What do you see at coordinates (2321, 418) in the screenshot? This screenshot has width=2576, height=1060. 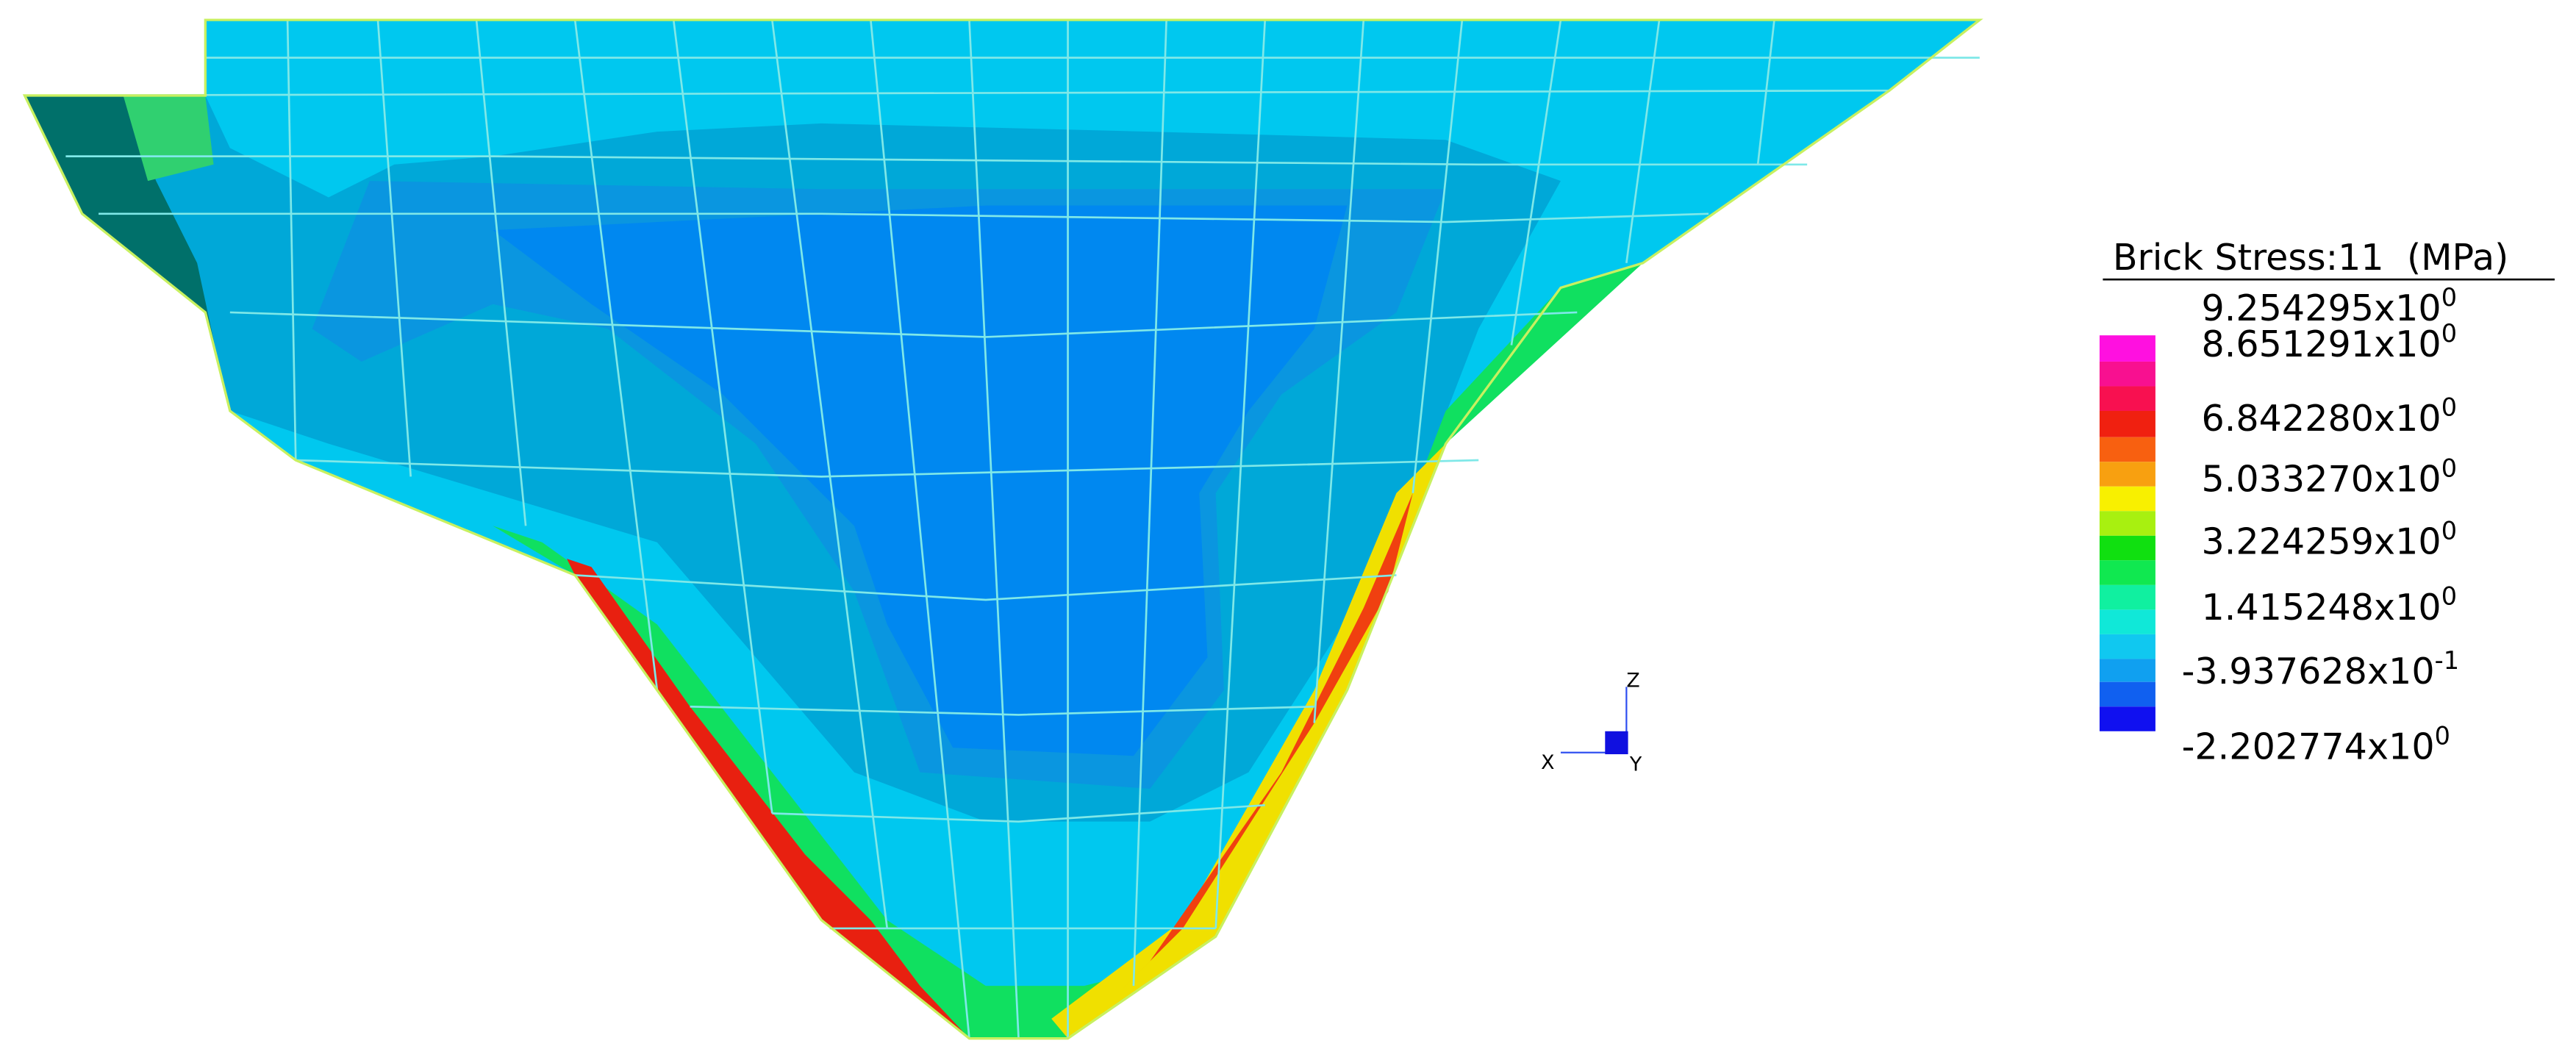 I see `legend-label-base: 6.842280x10` at bounding box center [2321, 418].